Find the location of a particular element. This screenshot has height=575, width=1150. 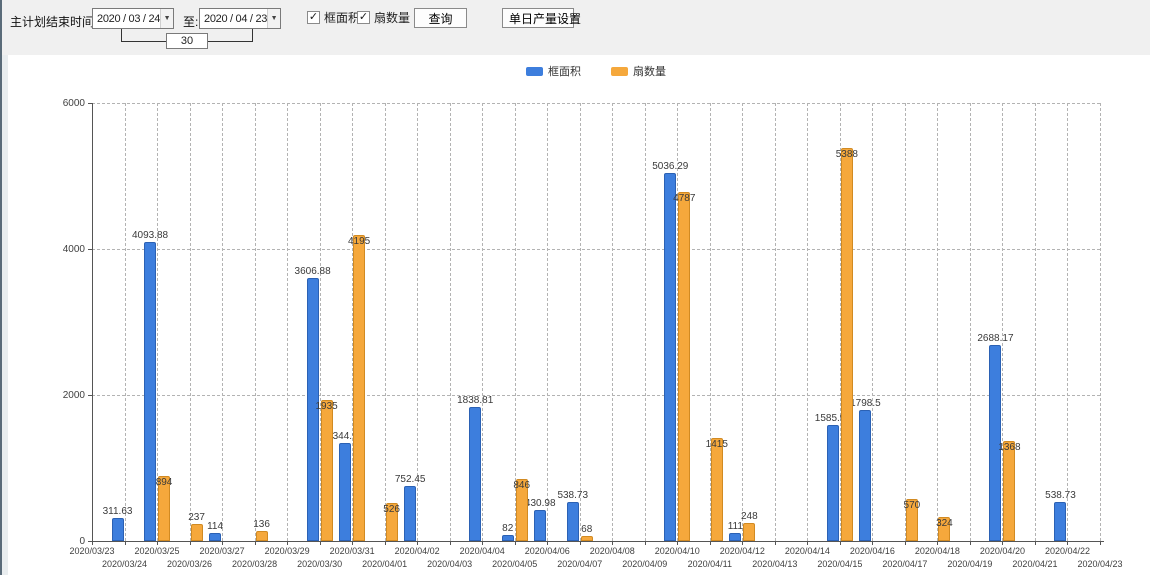

x-tick-label: 2020/03/25 is located at coordinates (157, 551).